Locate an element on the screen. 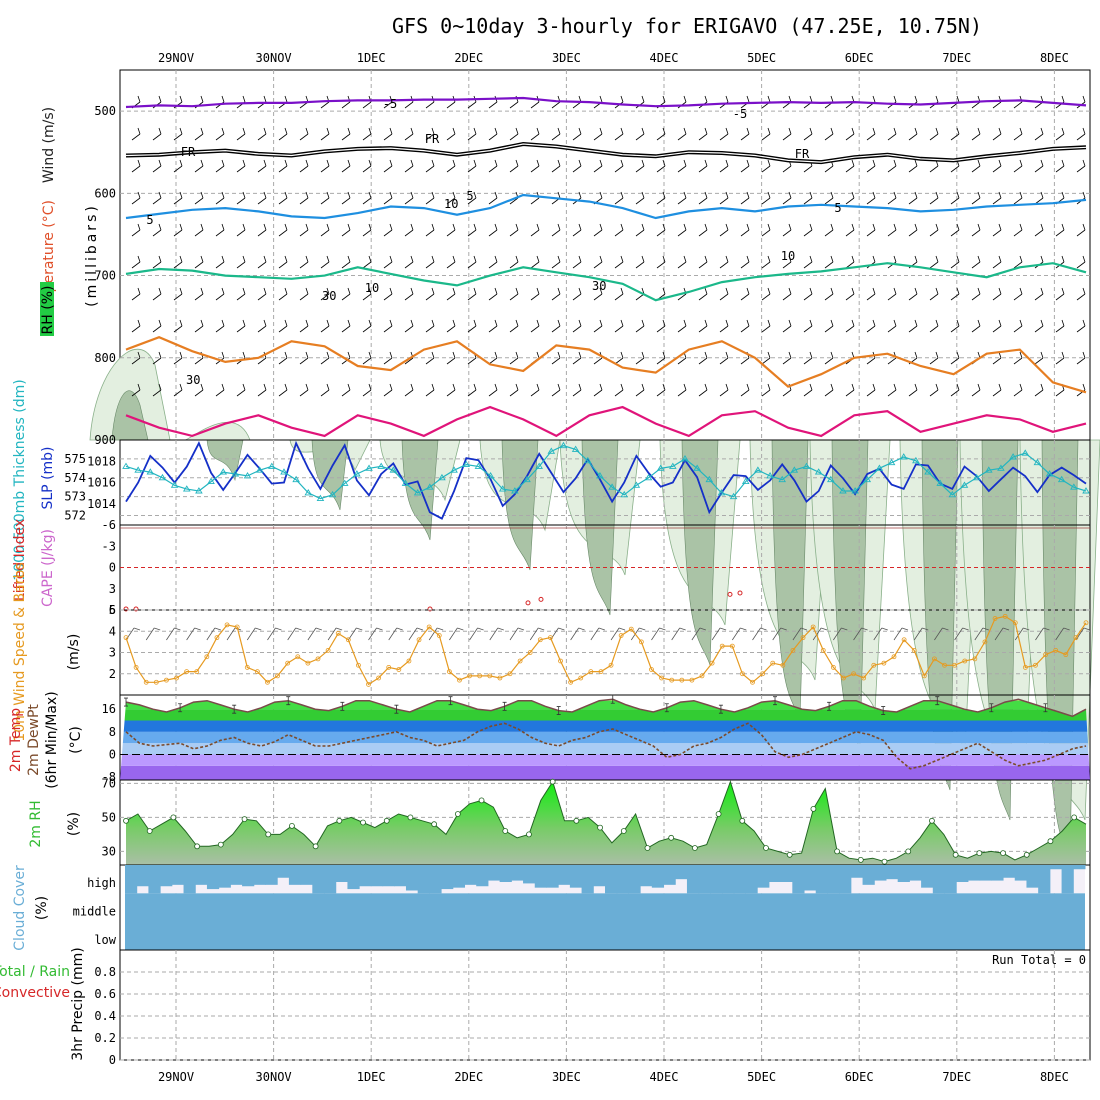 This screenshot has height=1100, width=1100. temp2m-units: (°C) is located at coordinates (76, 740).